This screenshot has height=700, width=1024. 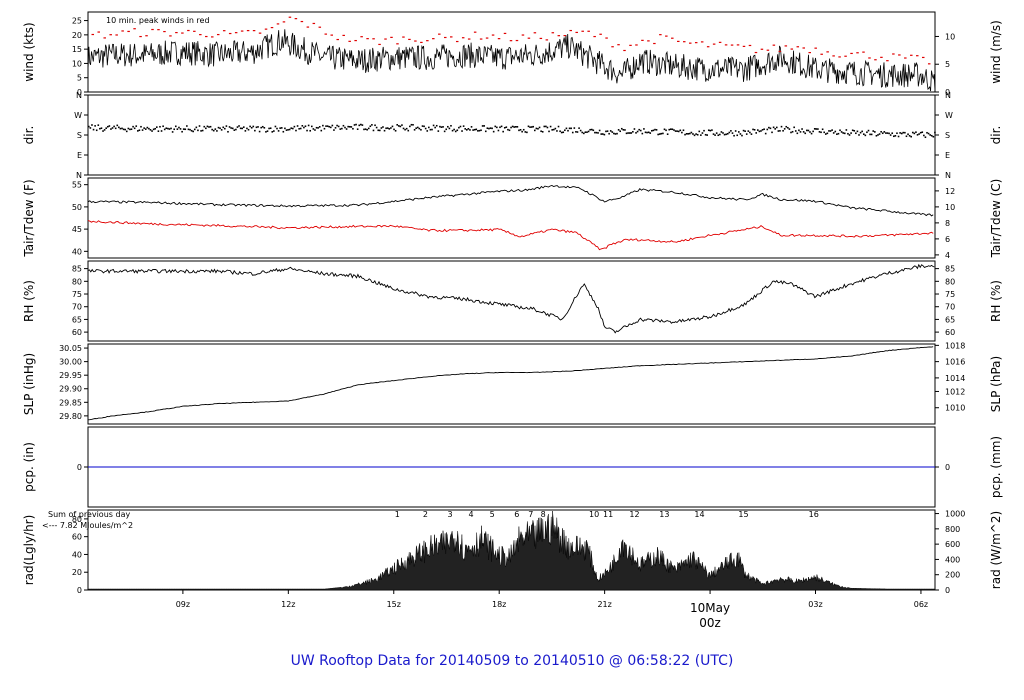 What do you see at coordinates (70, 348) in the screenshot?
I see `pressure-ytick-label: 30.05` at bounding box center [70, 348].